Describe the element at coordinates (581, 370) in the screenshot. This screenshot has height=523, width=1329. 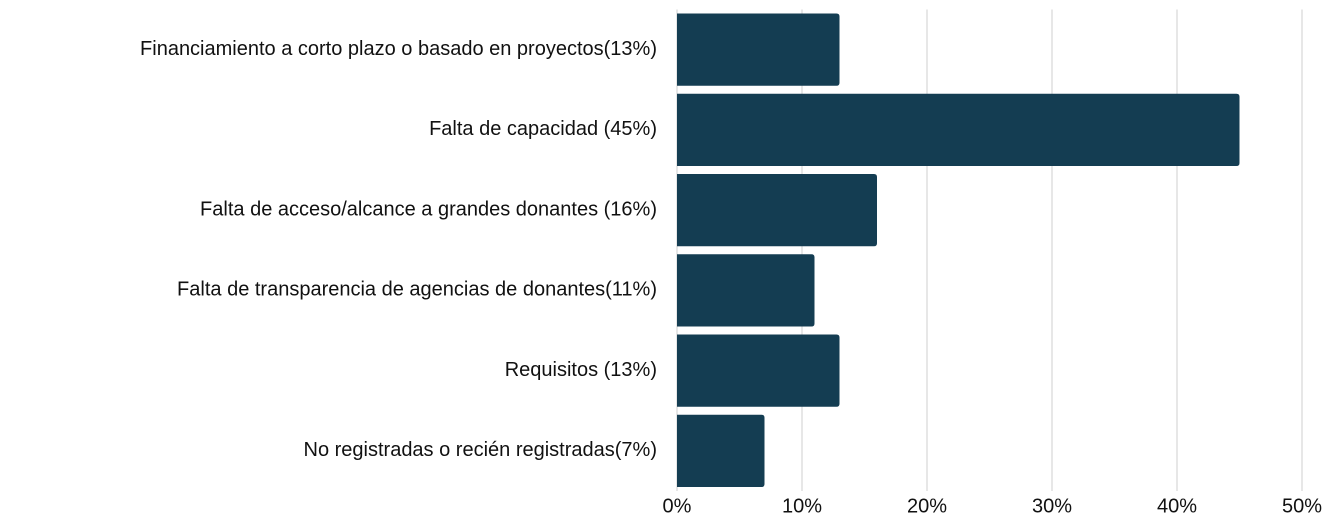
I see `y-tick-label: Requisitos (13%)` at that location.